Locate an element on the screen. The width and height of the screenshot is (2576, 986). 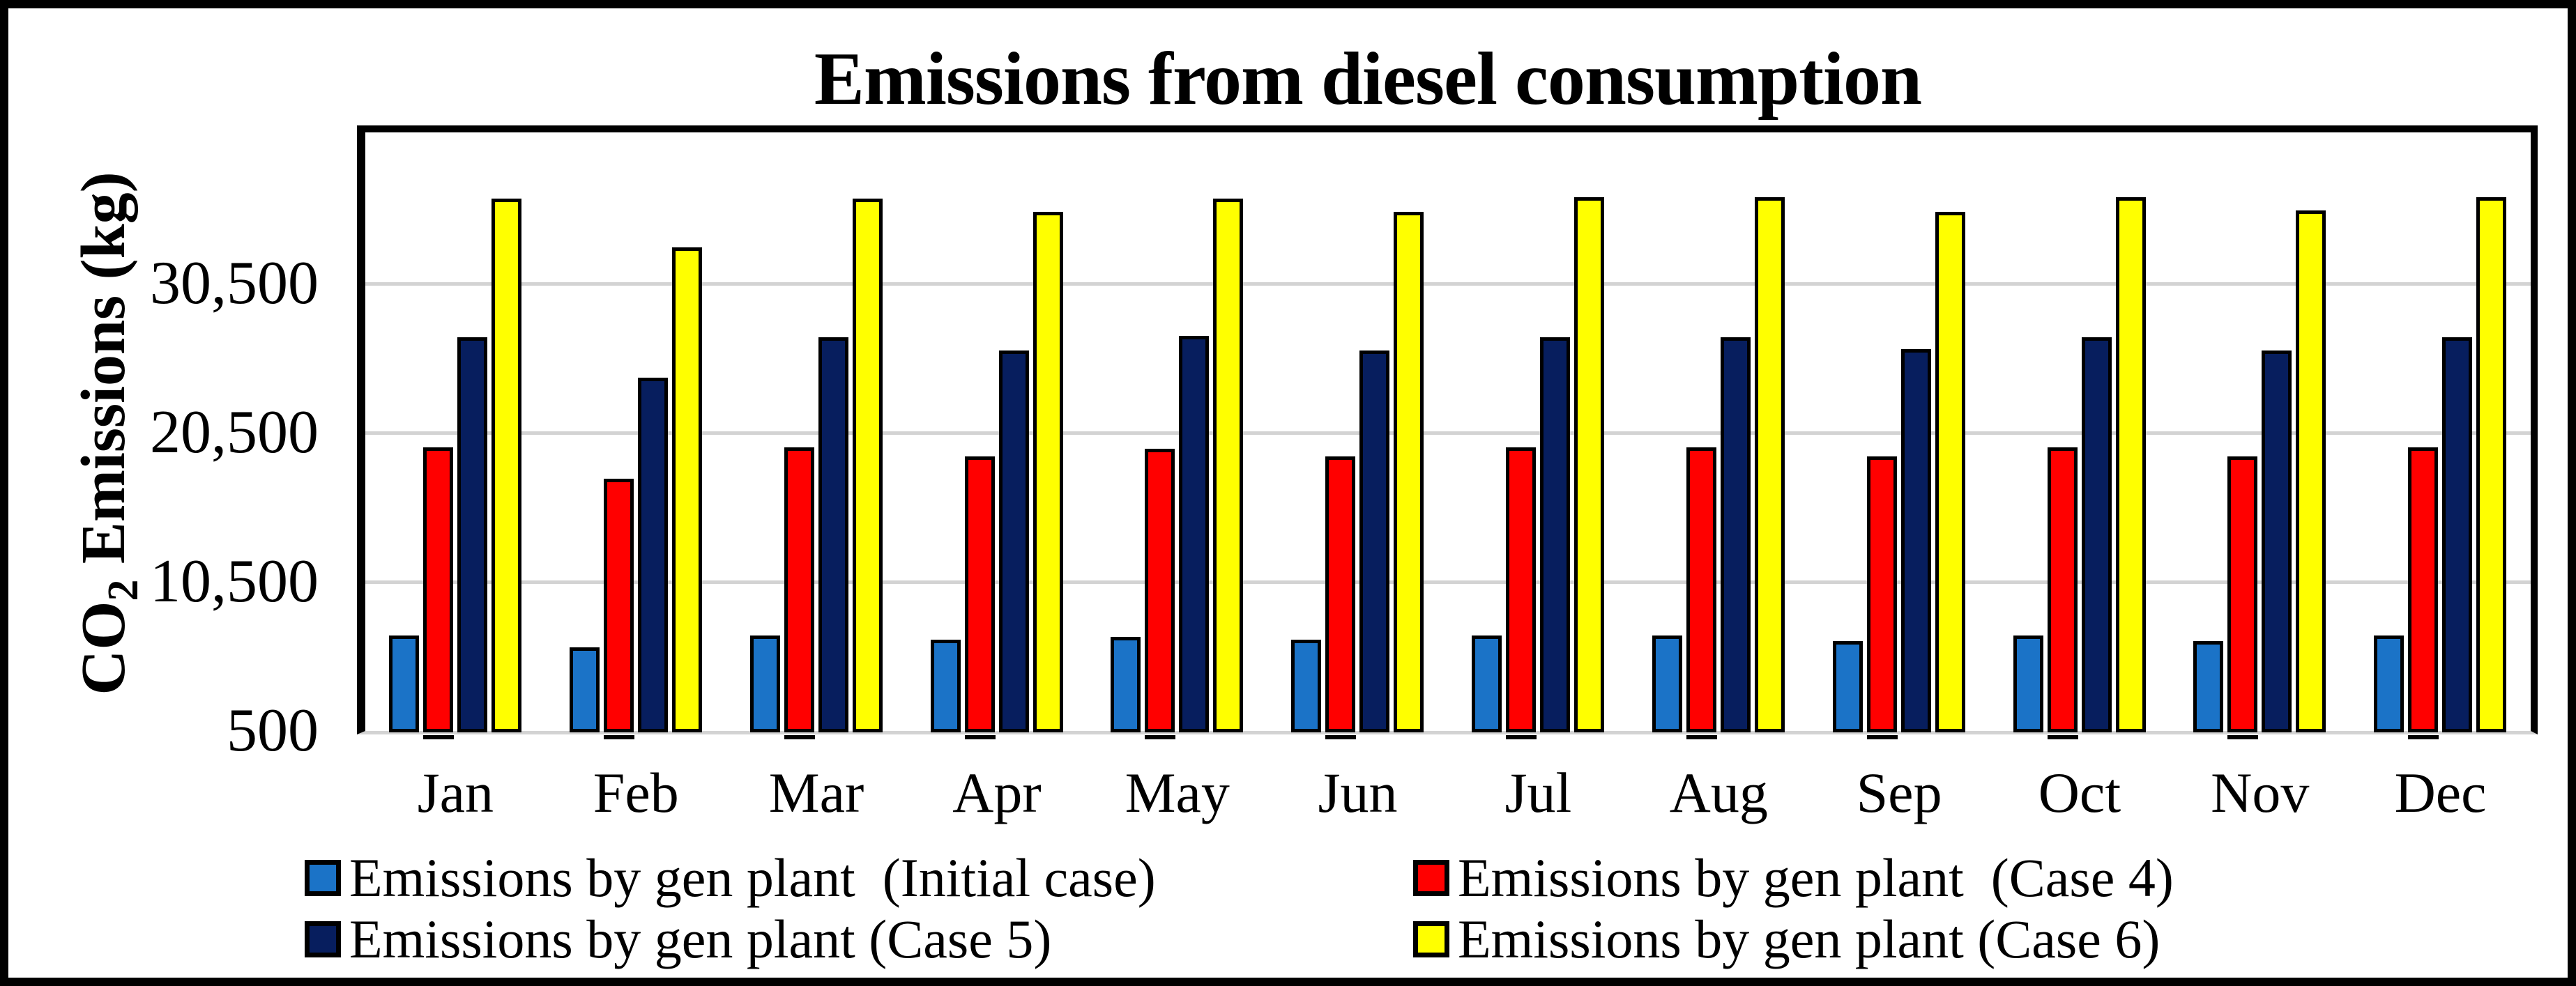
bar-nov-series4 is located at coordinates (2311, 471).